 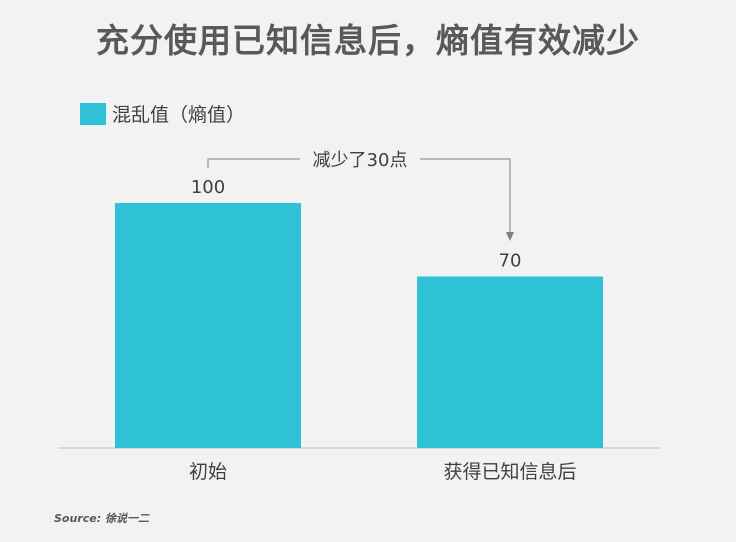 I want to click on annotation-line-left, so click(x=253, y=163).